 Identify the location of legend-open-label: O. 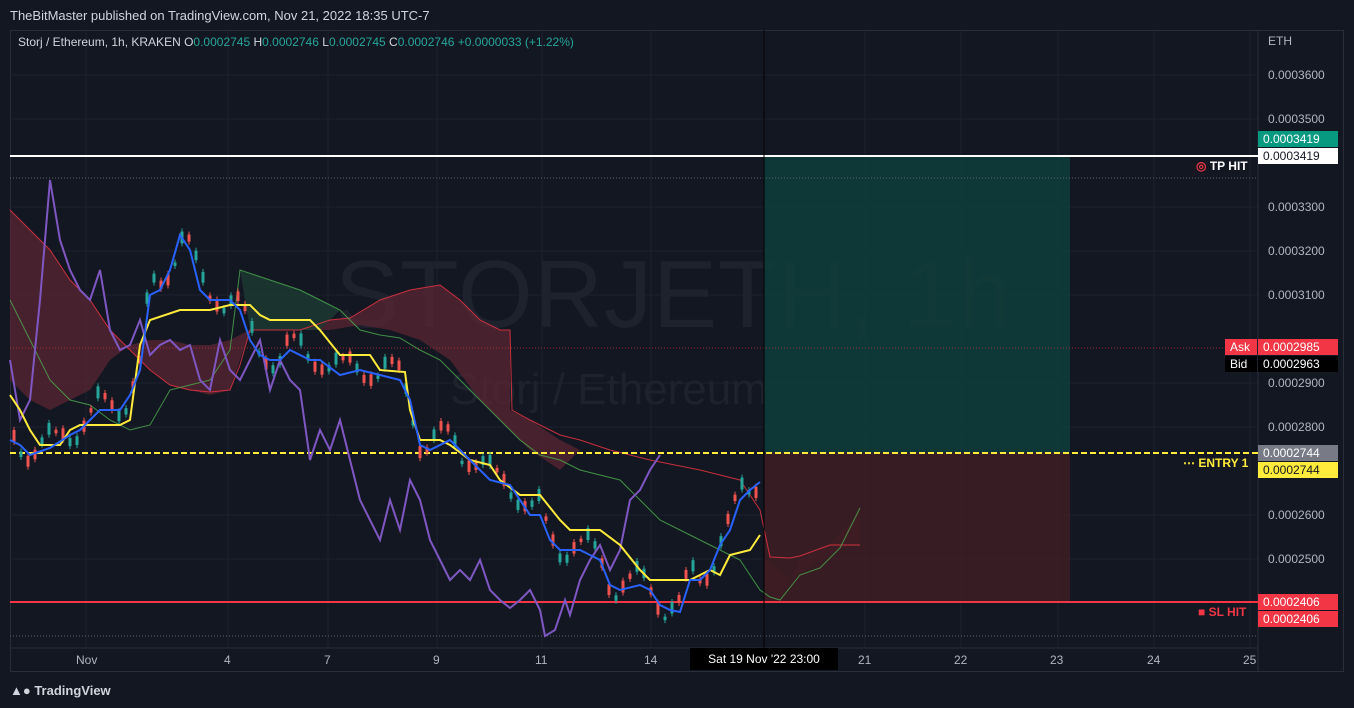
(189, 42).